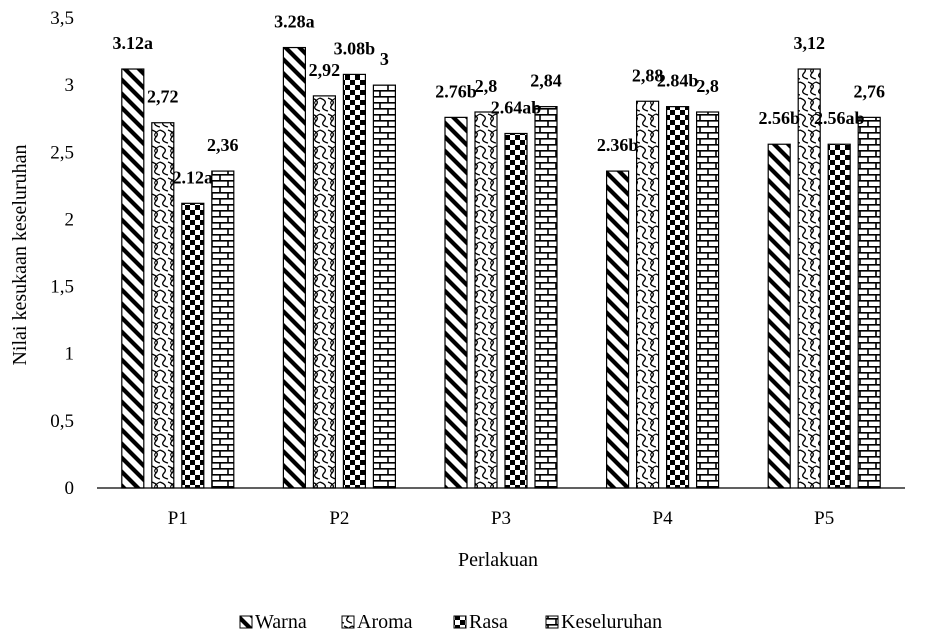 The image size is (930, 640). Describe the element at coordinates (355, 48) in the screenshot. I see `data-label-rasa-p2: 3.08b` at that location.